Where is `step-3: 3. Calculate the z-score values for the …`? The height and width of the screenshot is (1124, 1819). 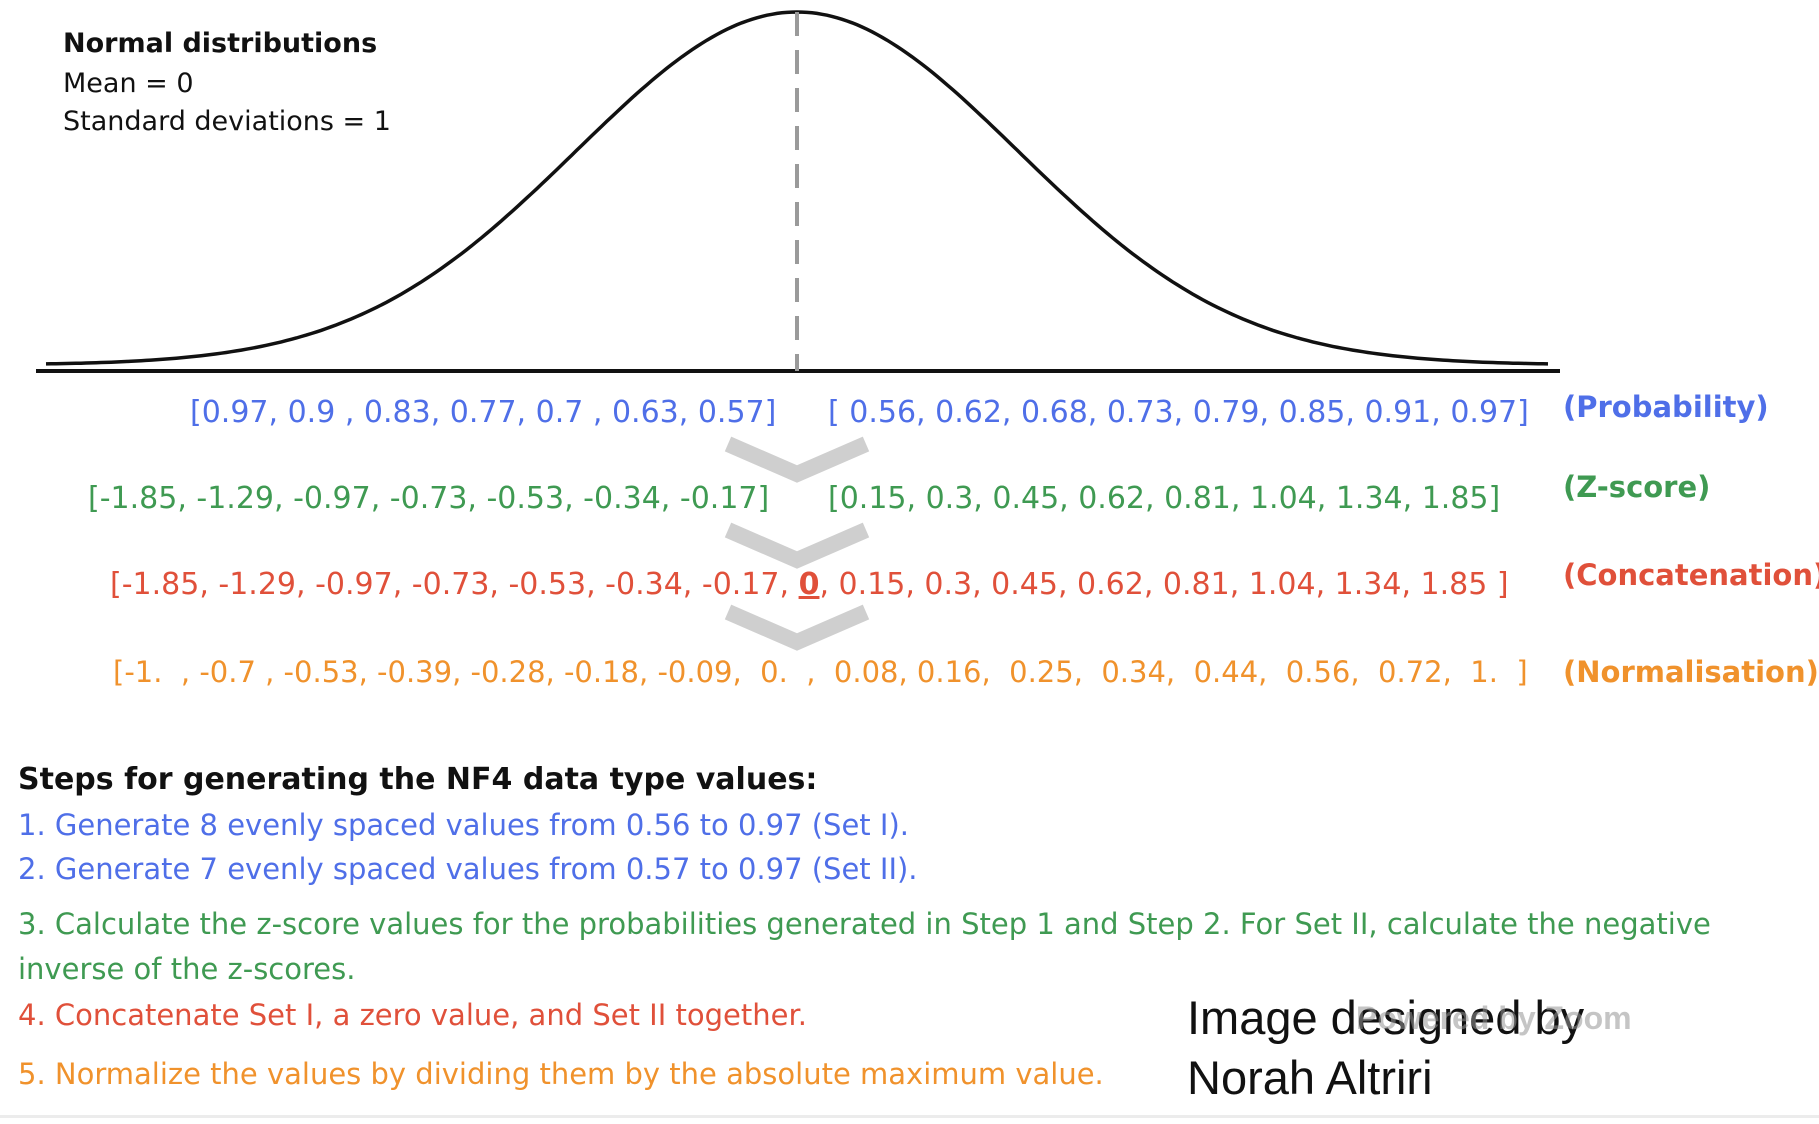 step-3: 3. Calculate the z-score values for the … is located at coordinates (864, 946).